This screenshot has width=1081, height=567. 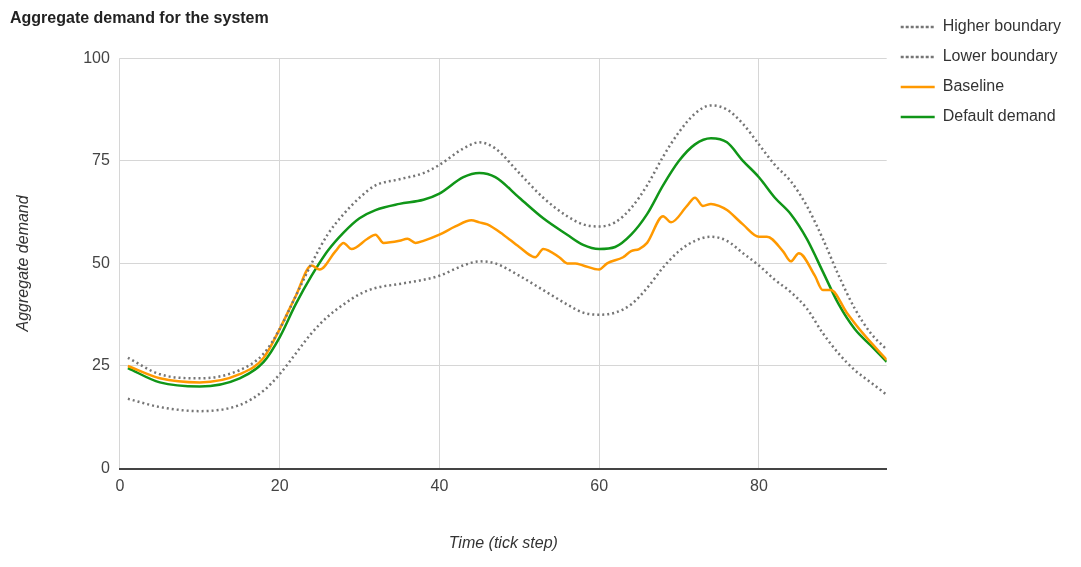 I want to click on x-tick-label: 0, so click(x=120, y=485).